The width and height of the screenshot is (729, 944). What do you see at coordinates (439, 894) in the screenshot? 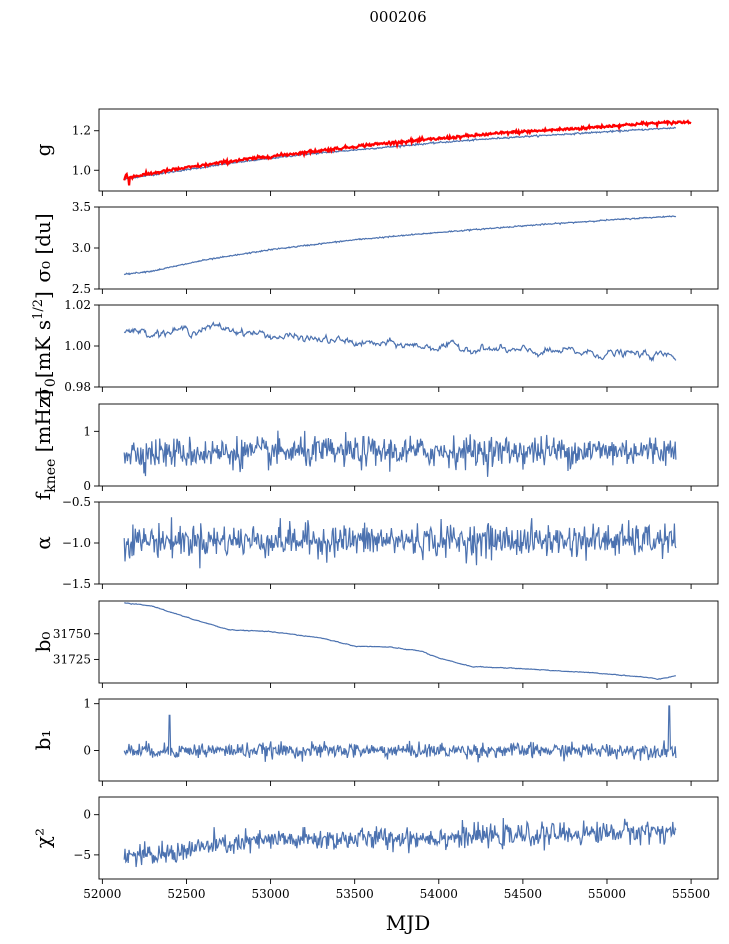
I see `x-tick-label: 54000` at bounding box center [439, 894].